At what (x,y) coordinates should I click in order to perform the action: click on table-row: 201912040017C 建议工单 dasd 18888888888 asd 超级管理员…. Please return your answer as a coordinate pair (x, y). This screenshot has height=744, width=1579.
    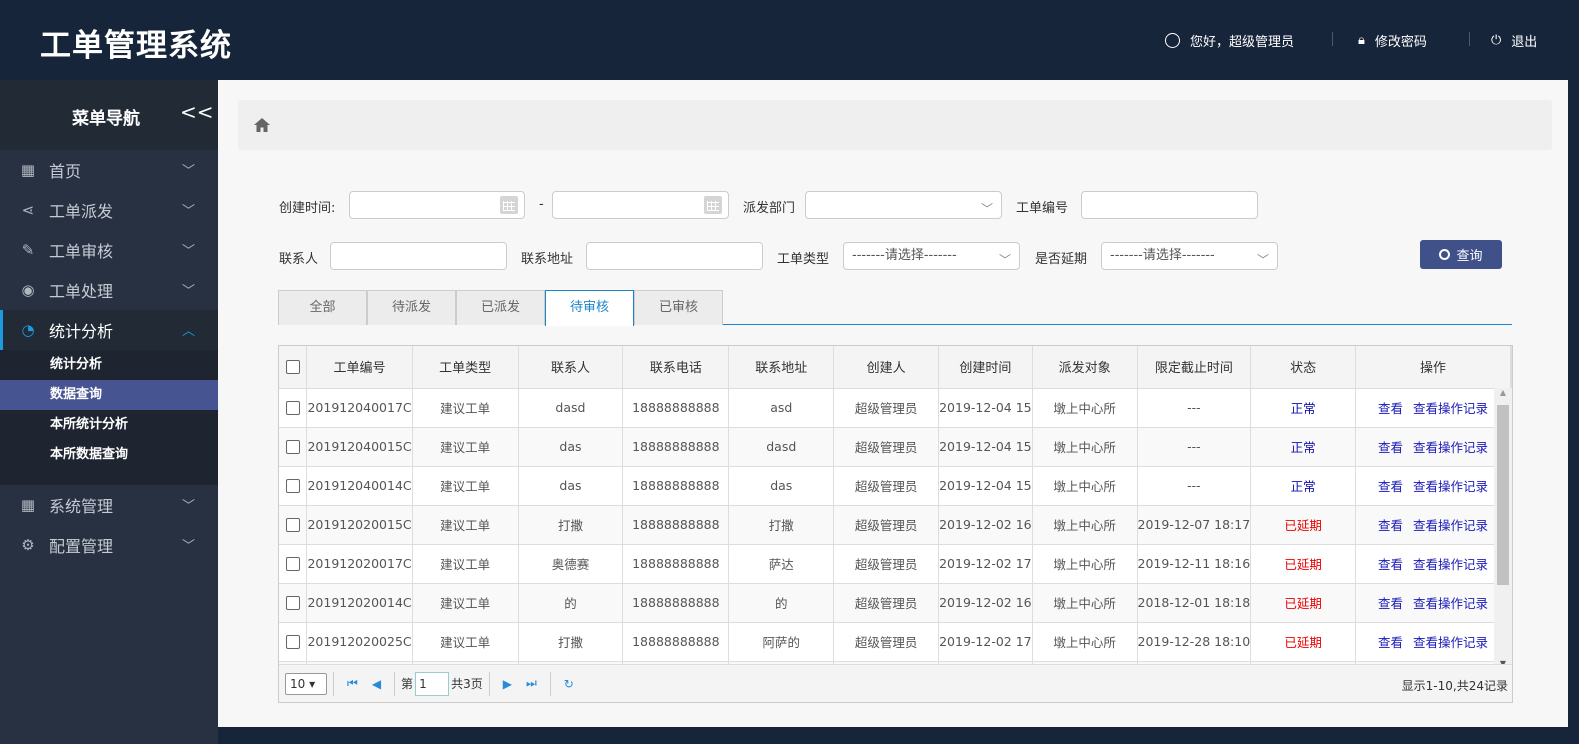
    Looking at the image, I should click on (895, 407).